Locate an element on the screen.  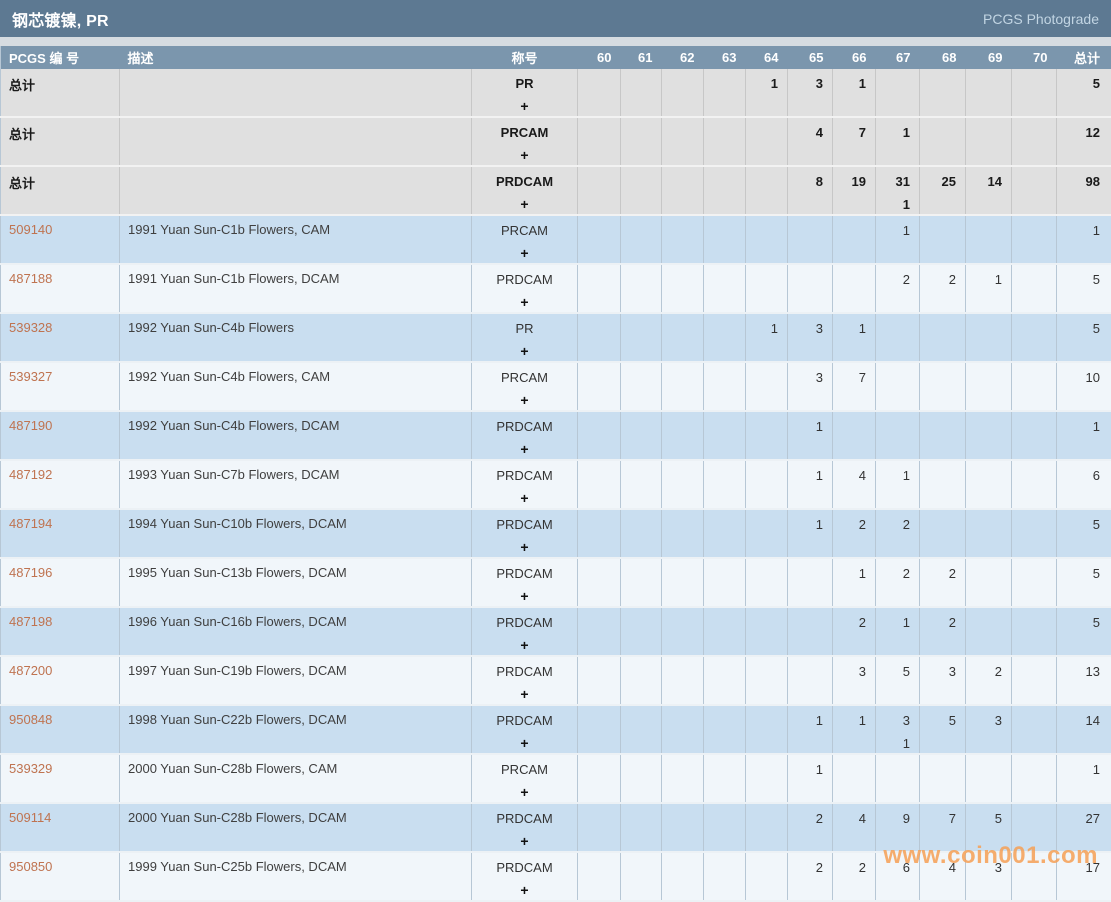
grade-count-g69: 2 is located at coordinates (989, 680).